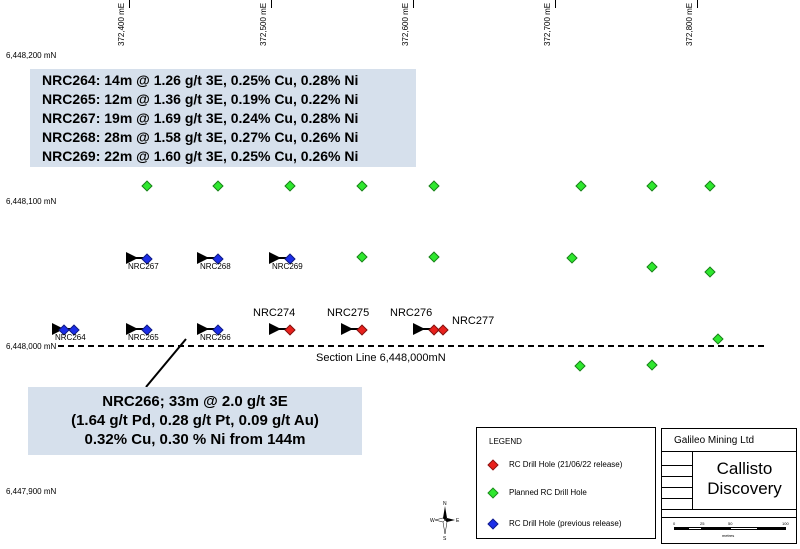 This screenshot has height=549, width=800. Describe the element at coordinates (143, 266) in the screenshot. I see `hole-label: NRC267` at that location.